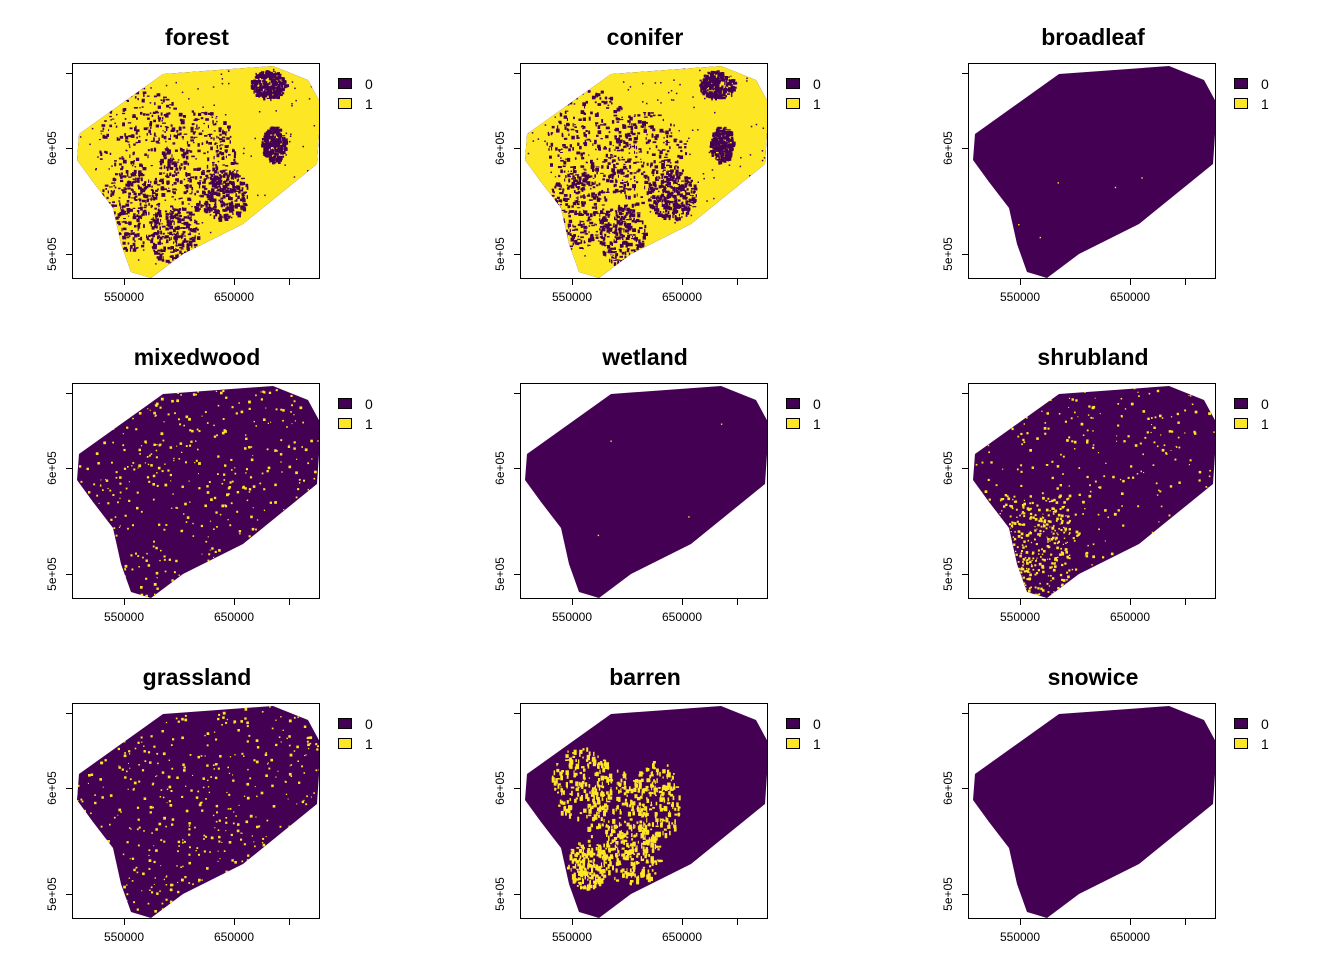  I want to click on panel-title: snowice, so click(1093, 677).